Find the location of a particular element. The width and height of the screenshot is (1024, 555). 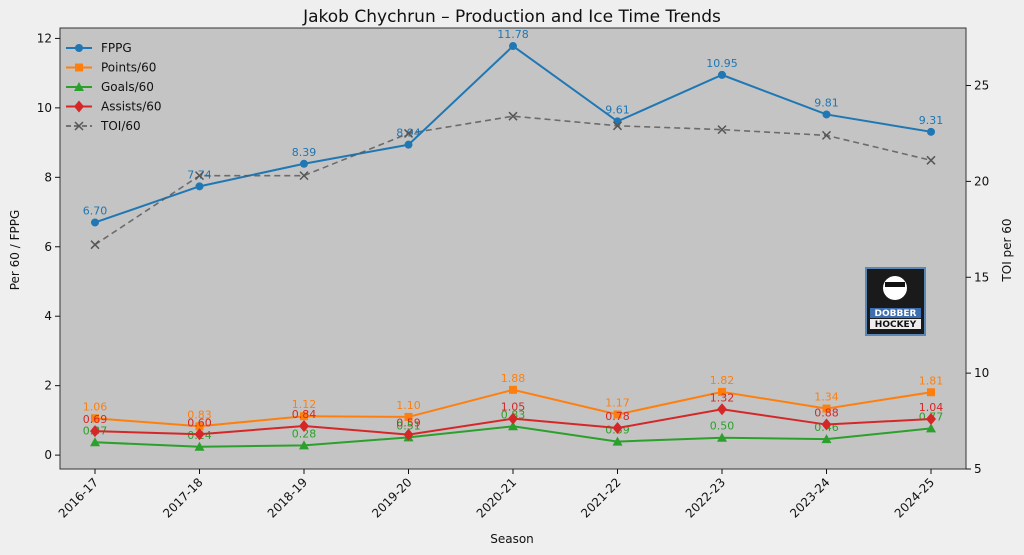

legend: FPPG Points/60 Goals/60 Assists/60 TOI/60 is located at coordinates (114, 87).